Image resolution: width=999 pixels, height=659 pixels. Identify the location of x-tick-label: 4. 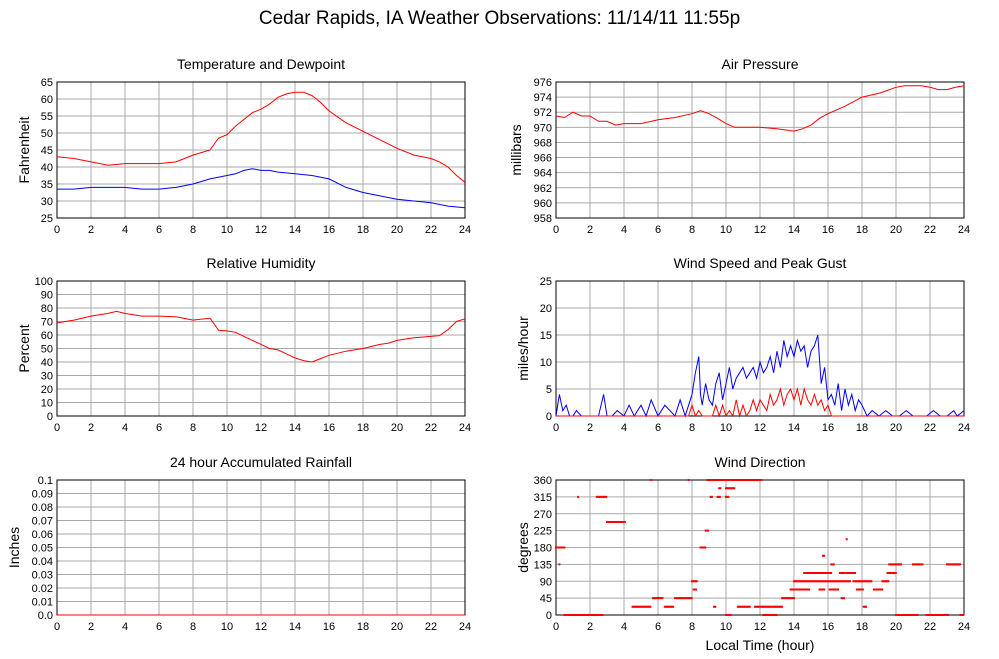
(125, 428).